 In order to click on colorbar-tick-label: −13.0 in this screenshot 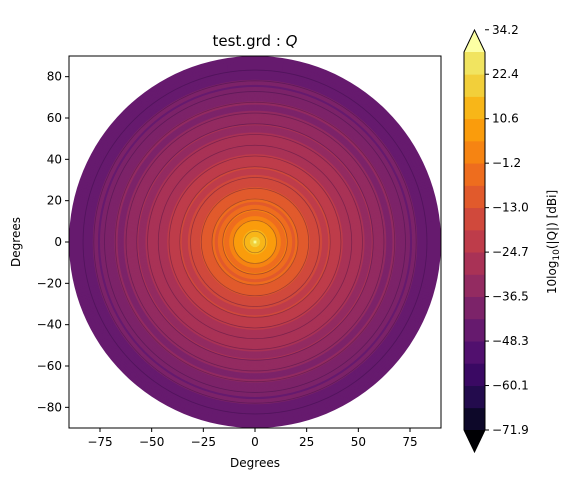, I will do `click(510, 208)`.